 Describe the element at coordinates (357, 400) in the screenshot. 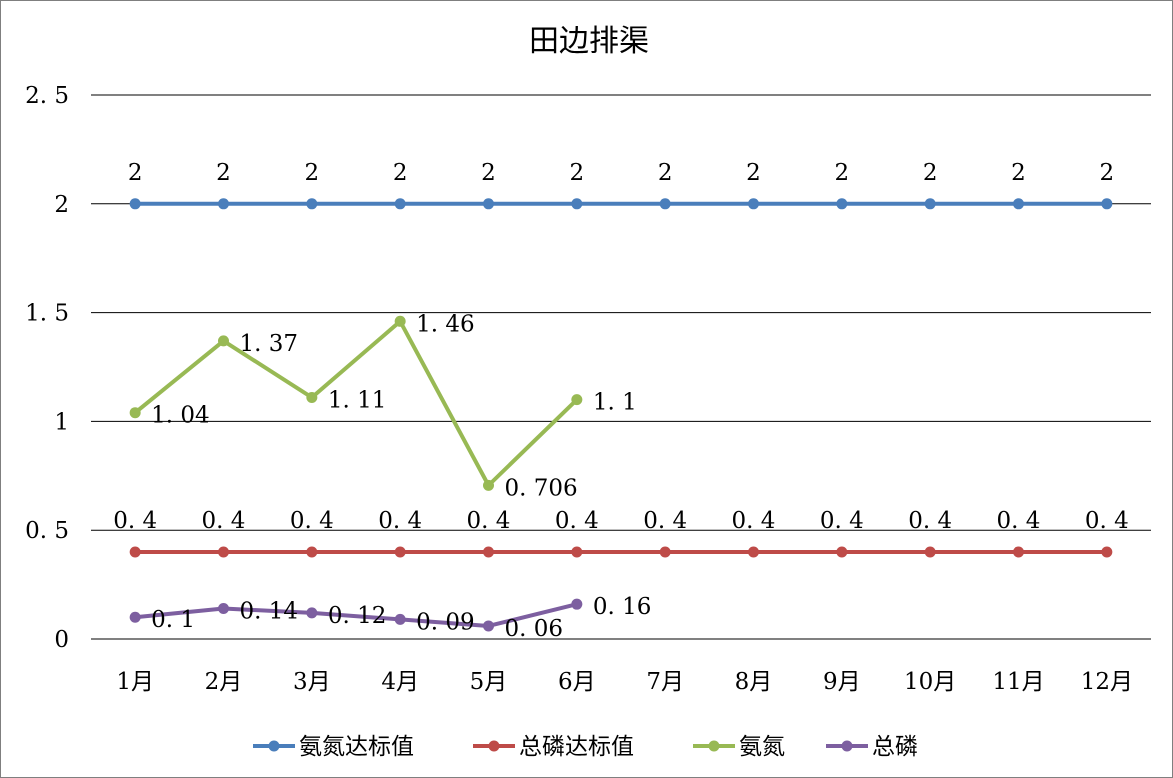

I see `data-label: 1. 11` at that location.